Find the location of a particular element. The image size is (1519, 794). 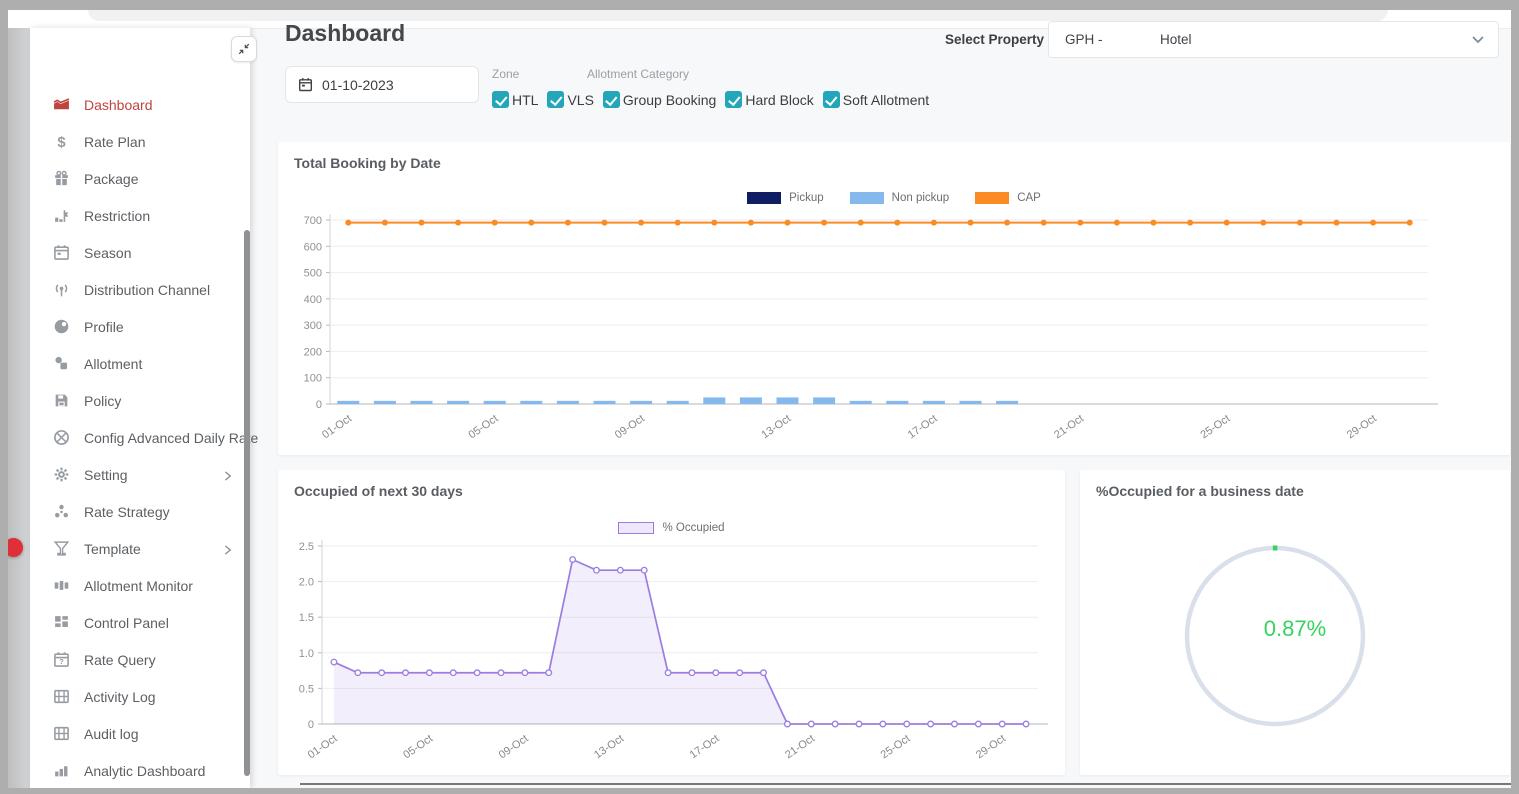

sidebar-scrollbar is located at coordinates (247, 503).